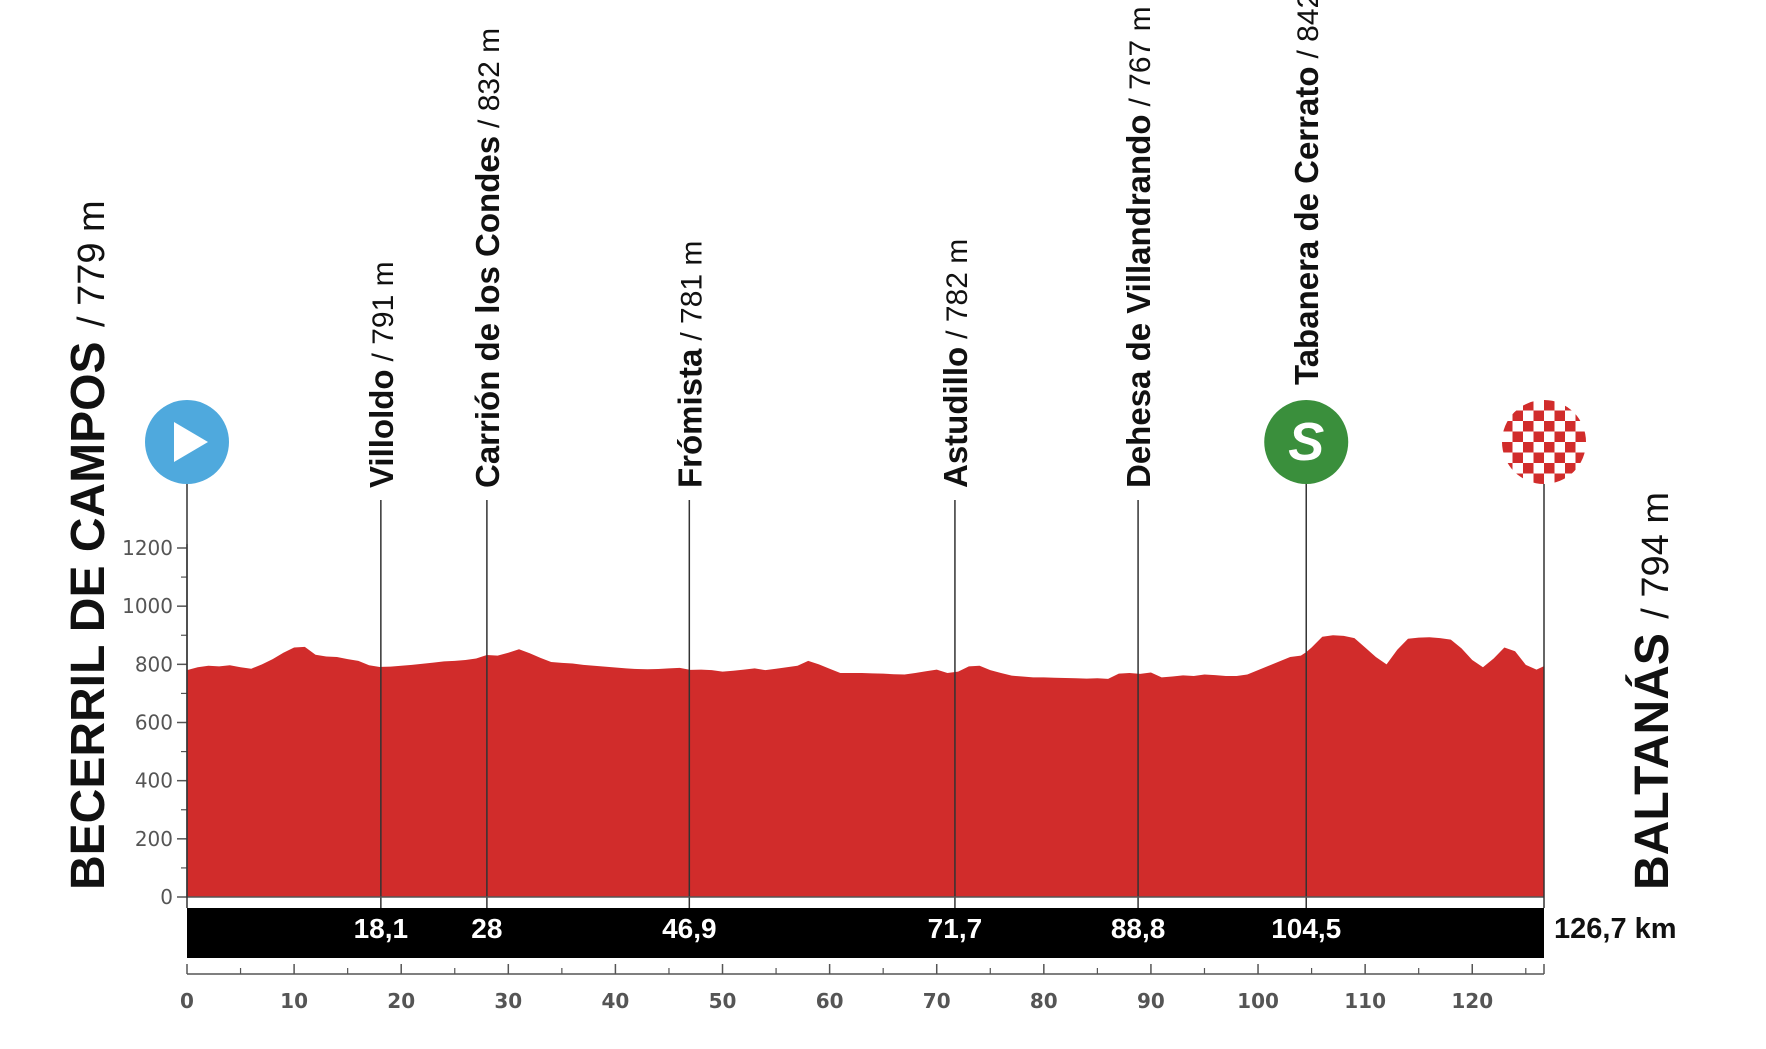  What do you see at coordinates (689, 418) in the screenshot?
I see `waypoint-name: Frómista` at bounding box center [689, 418].